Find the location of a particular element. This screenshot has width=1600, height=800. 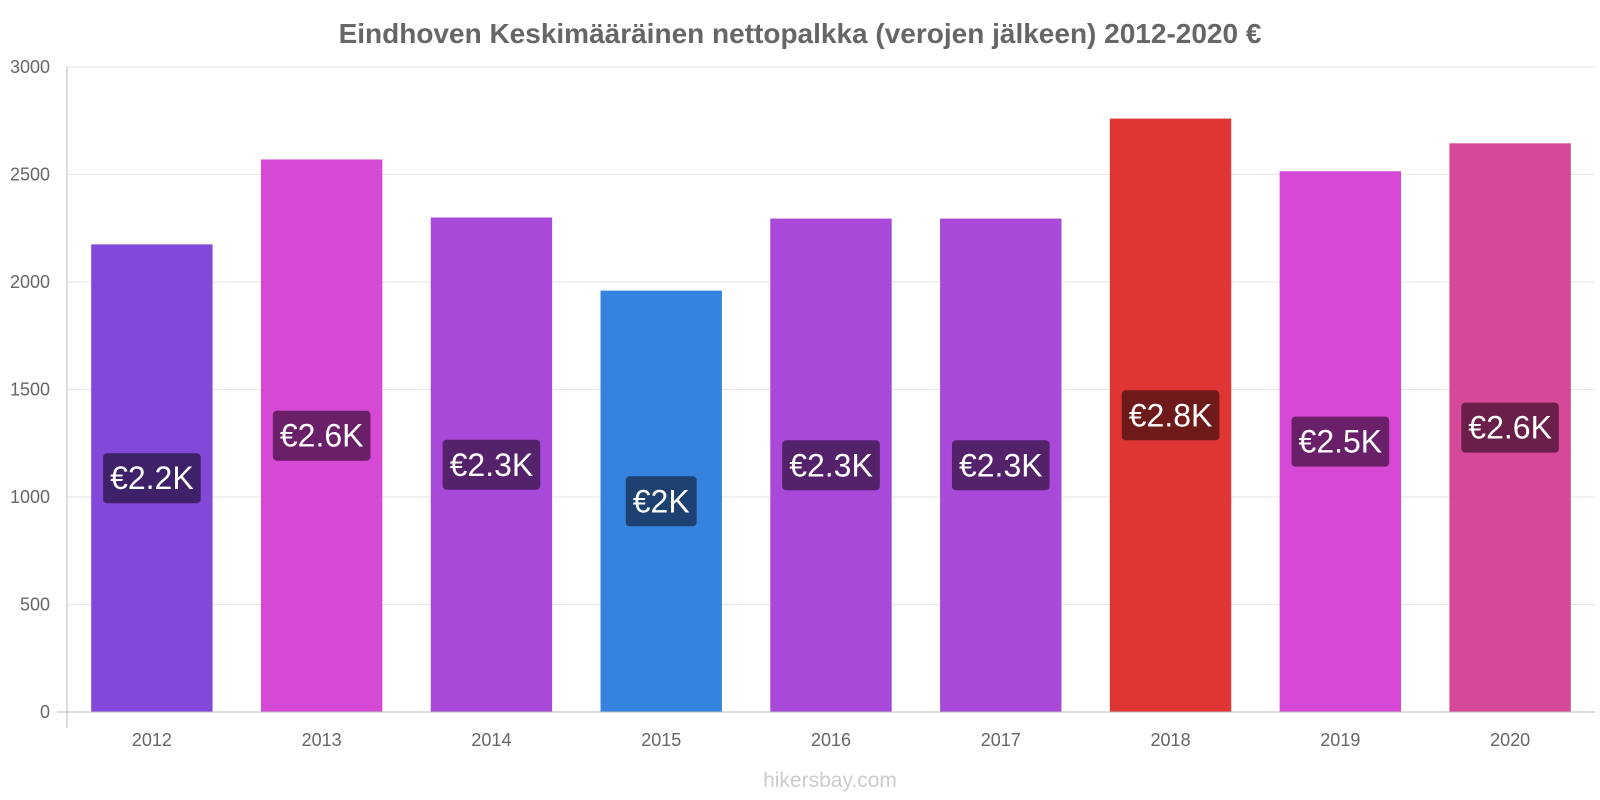

data-label-2018: €2.8K is located at coordinates (1170, 415).